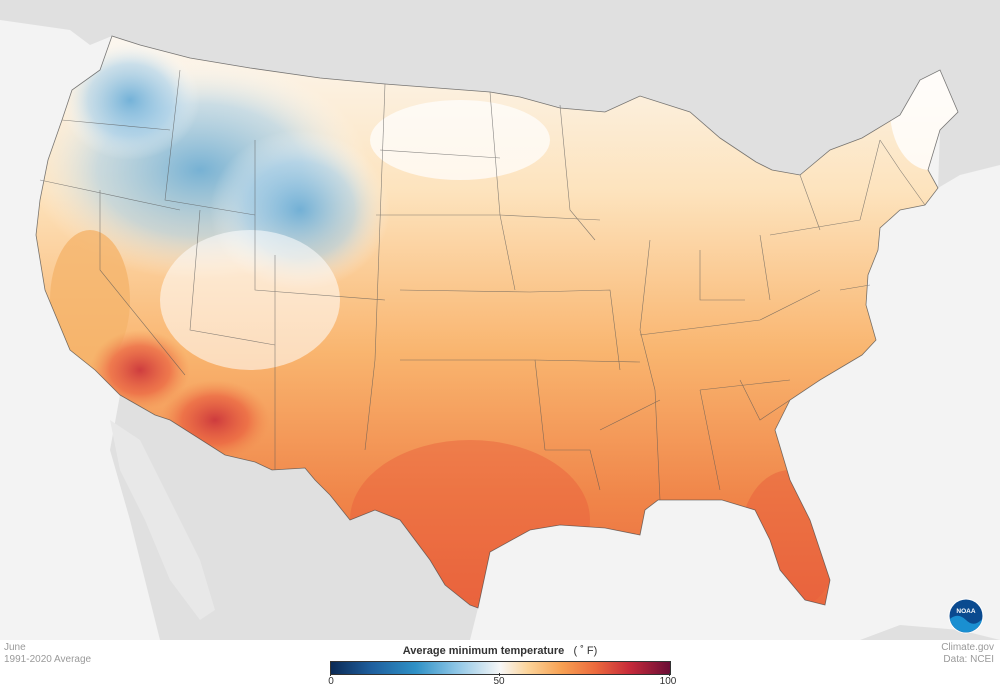 This screenshot has width=1000, height=690. Describe the element at coordinates (500, 668) in the screenshot. I see `legend-color-bar` at that location.